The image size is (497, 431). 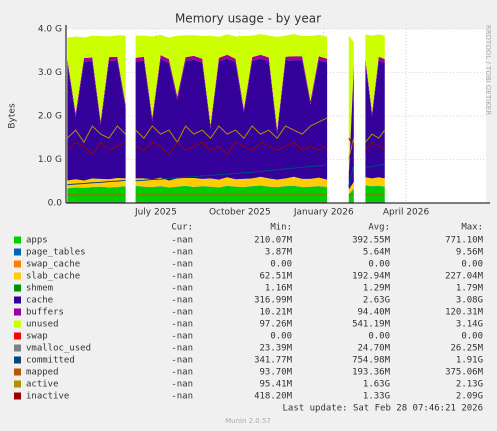 I want to click on legend-min: 210.07M, so click(x=273, y=241).